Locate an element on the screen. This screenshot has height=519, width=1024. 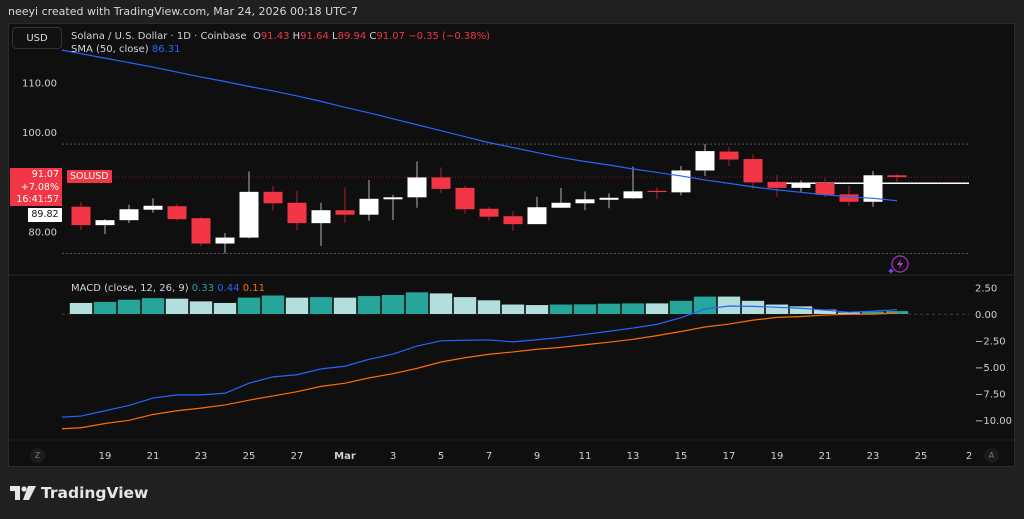
macd-signal-value: 0.11 is located at coordinates (253, 288).